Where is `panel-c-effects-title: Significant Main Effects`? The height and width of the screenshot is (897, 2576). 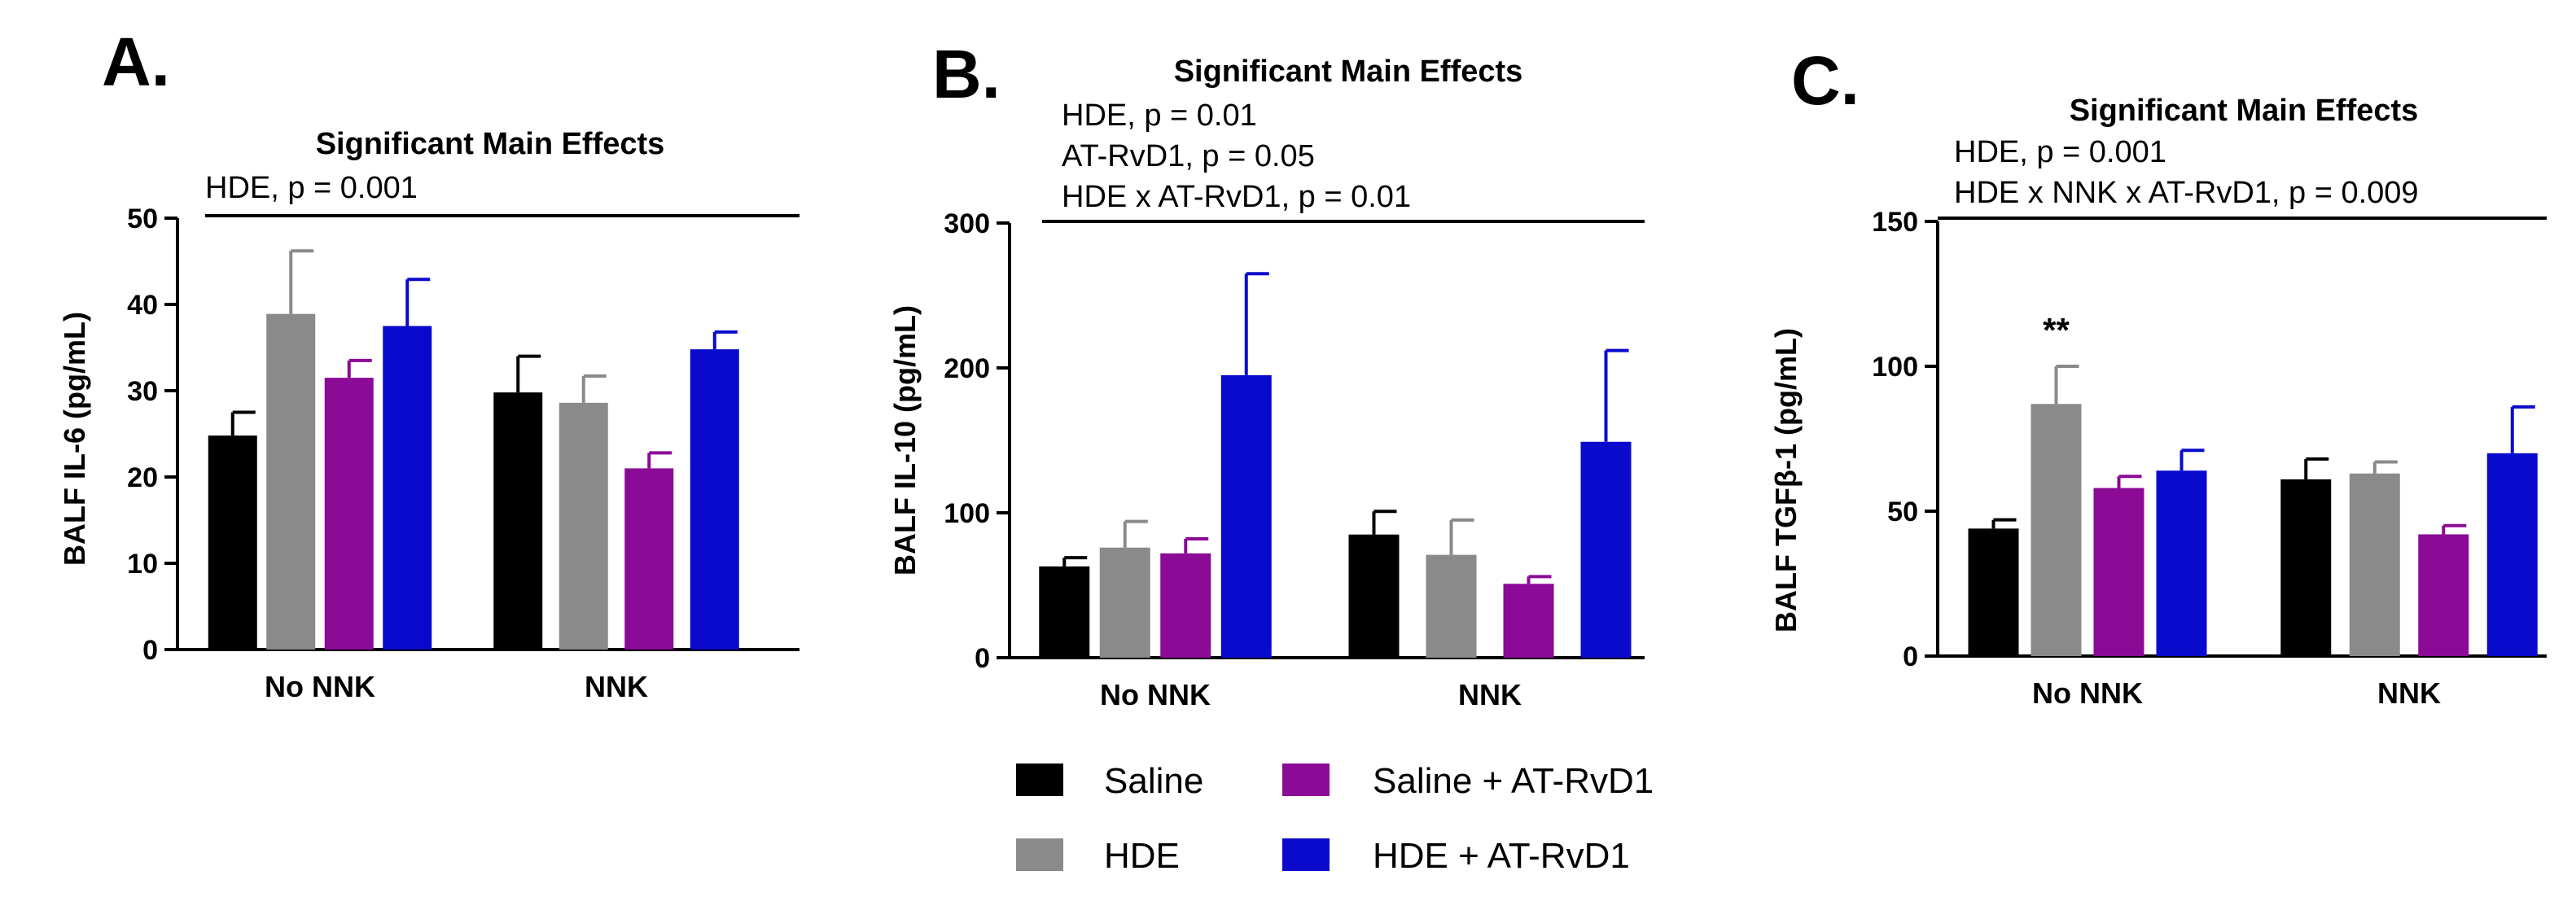 panel-c-effects-title: Significant Main Effects is located at coordinates (2244, 111).